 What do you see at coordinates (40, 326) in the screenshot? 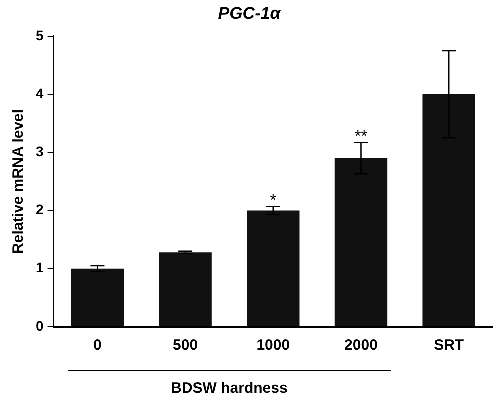
I see `y-tick-label: 0` at bounding box center [40, 326].